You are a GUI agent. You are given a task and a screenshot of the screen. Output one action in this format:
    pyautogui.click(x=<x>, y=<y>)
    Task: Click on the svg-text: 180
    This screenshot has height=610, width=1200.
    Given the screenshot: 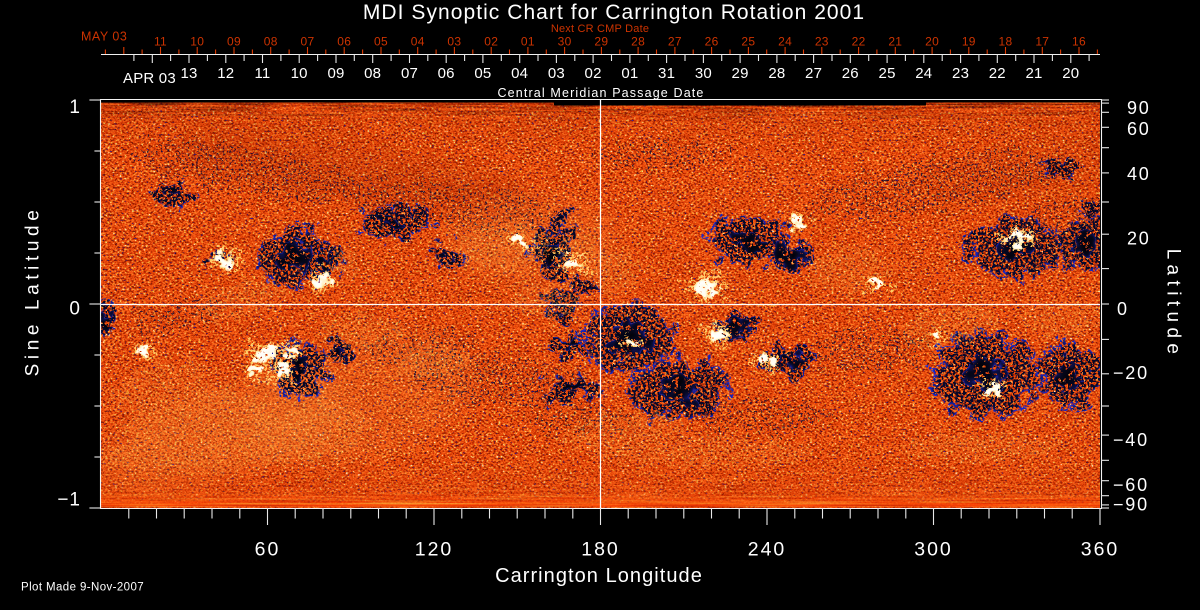 What is the action you would take?
    pyautogui.click(x=600, y=550)
    